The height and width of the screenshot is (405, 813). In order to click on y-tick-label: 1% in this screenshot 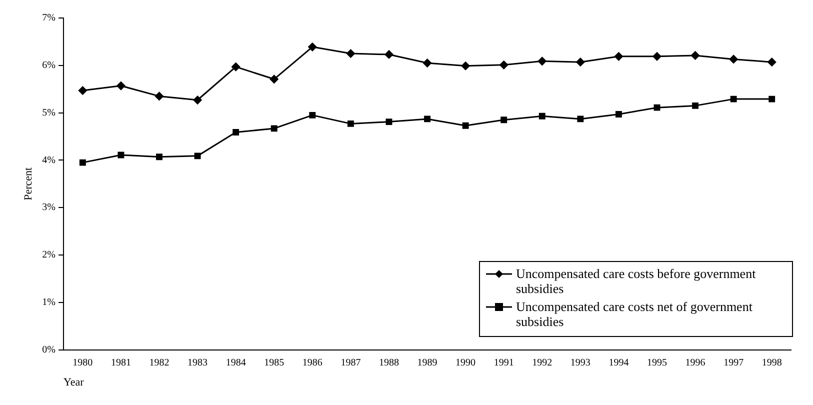, I will do `click(49, 302)`.